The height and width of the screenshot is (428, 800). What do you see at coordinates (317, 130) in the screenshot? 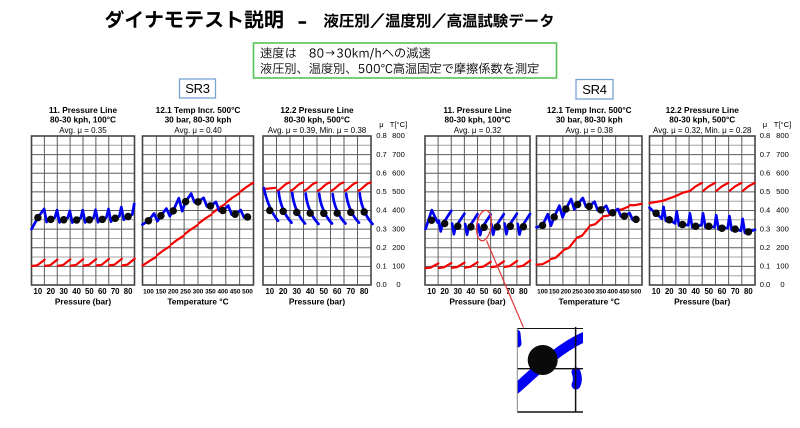
I see `svg-text: Avg. μ = 0.39, Min. μ = 0.38` at bounding box center [317, 130].